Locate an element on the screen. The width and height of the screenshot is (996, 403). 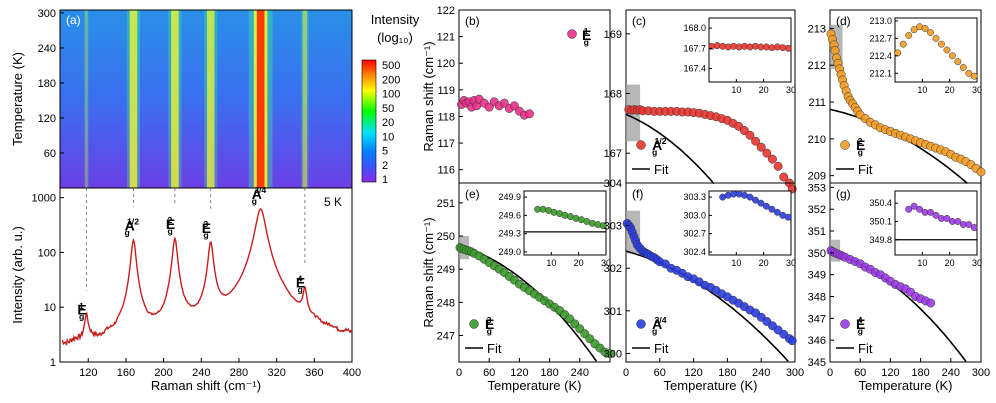
panel-c-inset: 168.0 167.7 167.4 10 20 30 is located at coordinates (739, 56).